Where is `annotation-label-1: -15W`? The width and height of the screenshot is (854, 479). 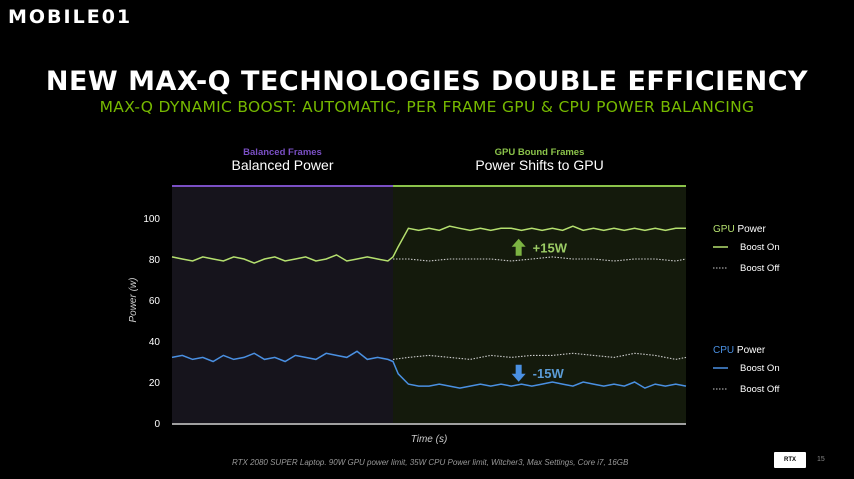 annotation-label-1: -15W is located at coordinates (549, 373).